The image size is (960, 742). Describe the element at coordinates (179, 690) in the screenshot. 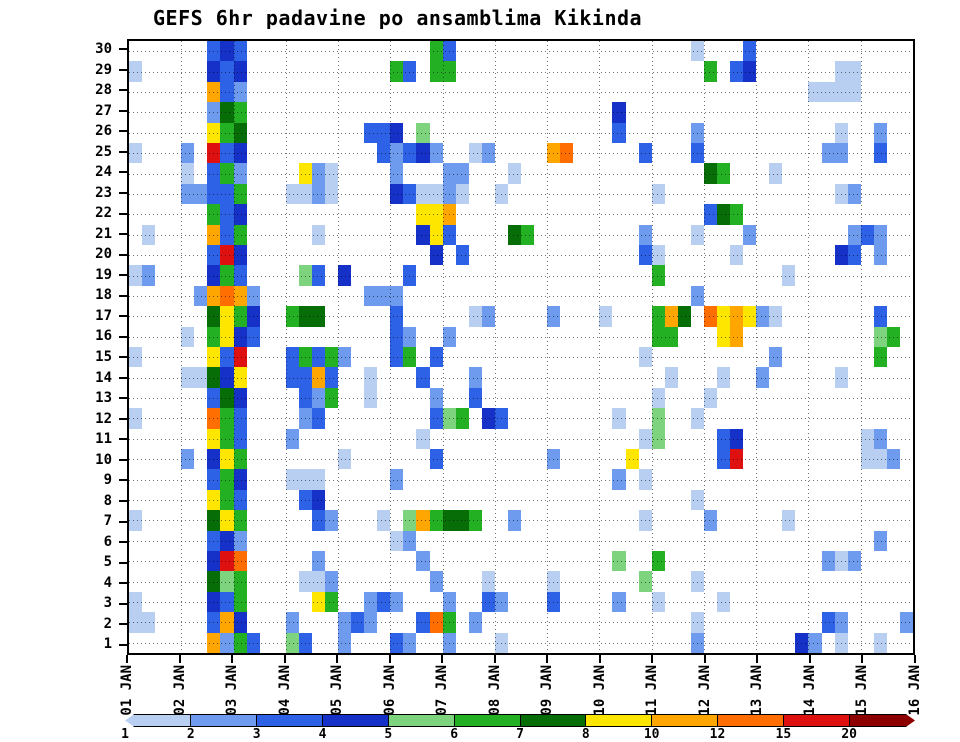

I see `x-axis-label: 02 JAN` at that location.